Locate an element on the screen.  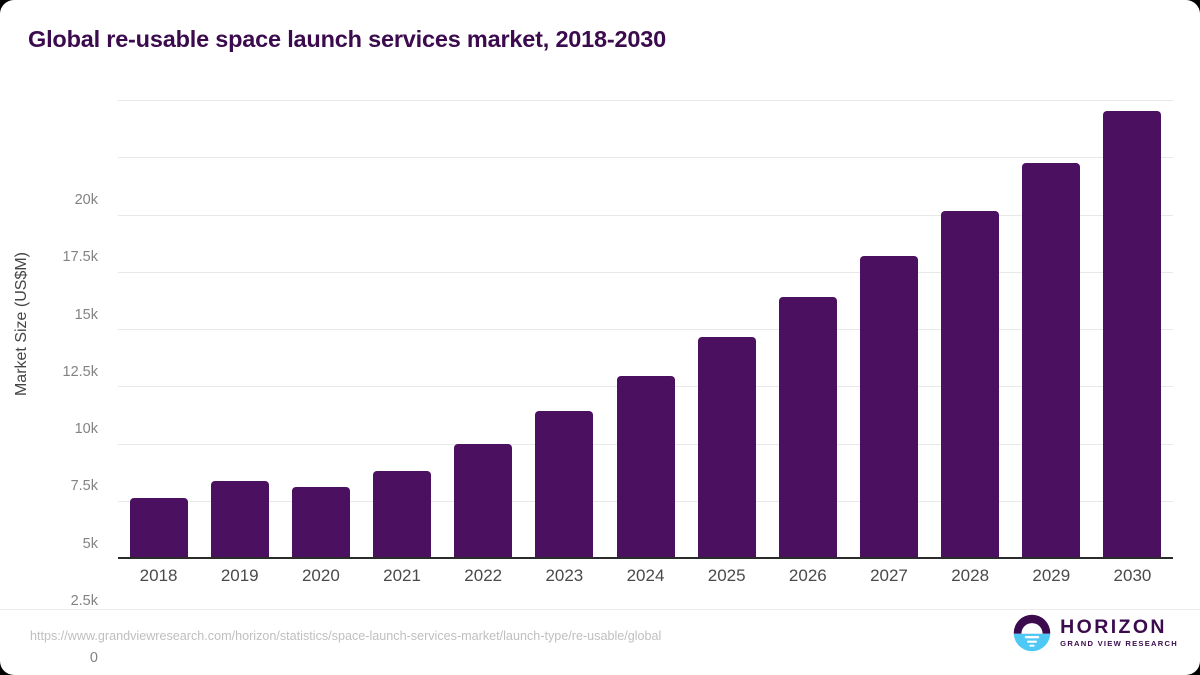
y-axis-tick-label: 5k is located at coordinates (90, 543).